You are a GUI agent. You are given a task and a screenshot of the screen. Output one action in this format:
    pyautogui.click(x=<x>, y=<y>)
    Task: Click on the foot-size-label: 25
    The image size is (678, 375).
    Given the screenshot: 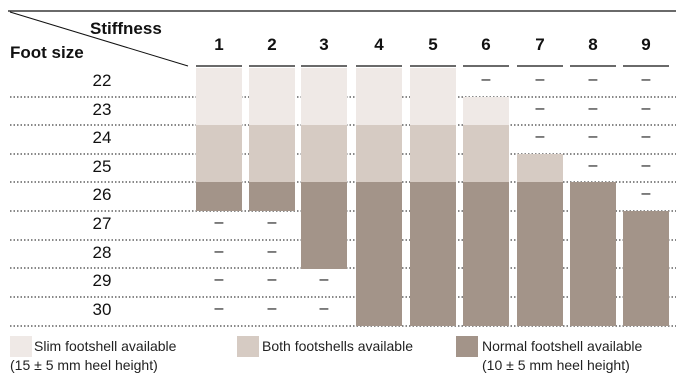 What is the action you would take?
    pyautogui.click(x=102, y=166)
    